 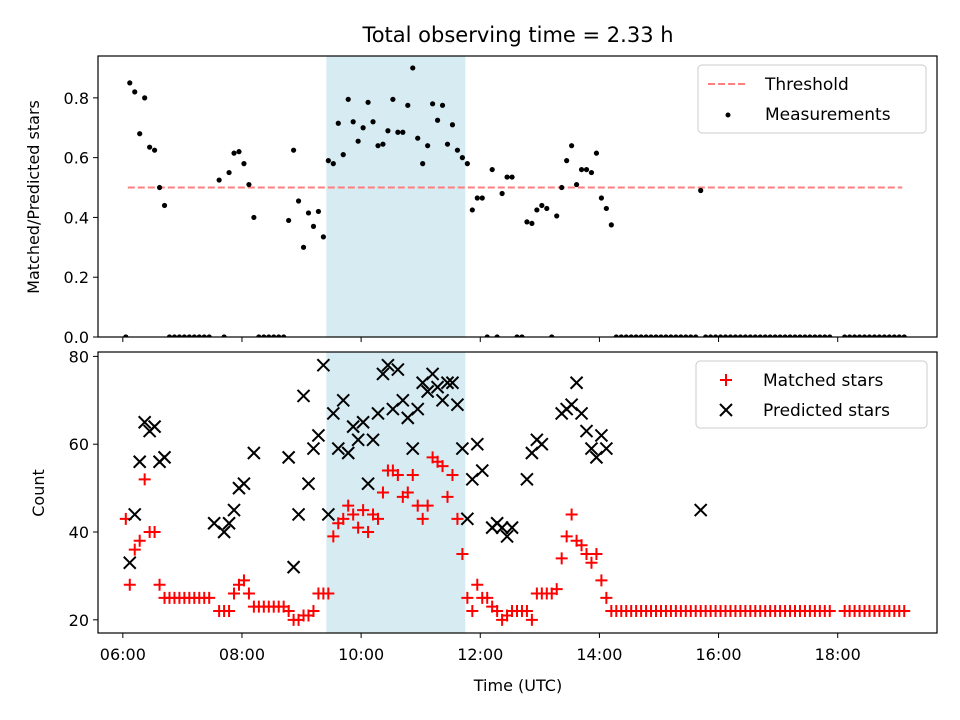 What do you see at coordinates (811, 394) in the screenshot?
I see `count-legend-box` at bounding box center [811, 394].